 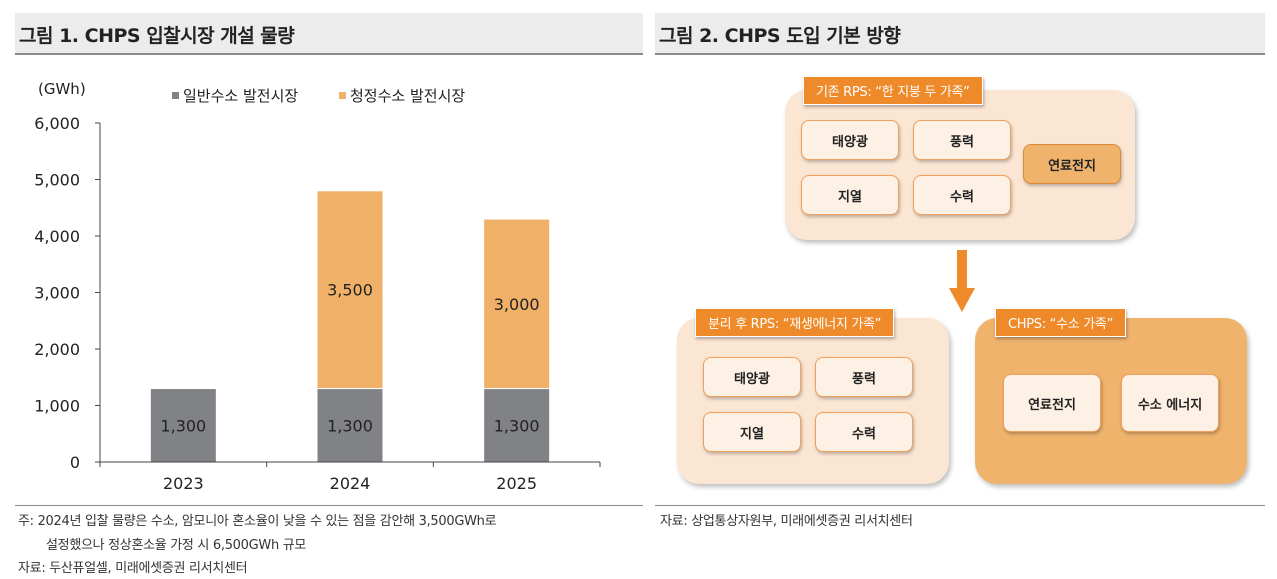 What do you see at coordinates (516, 483) in the screenshot?
I see `x-tick-label: 2025` at bounding box center [516, 483].